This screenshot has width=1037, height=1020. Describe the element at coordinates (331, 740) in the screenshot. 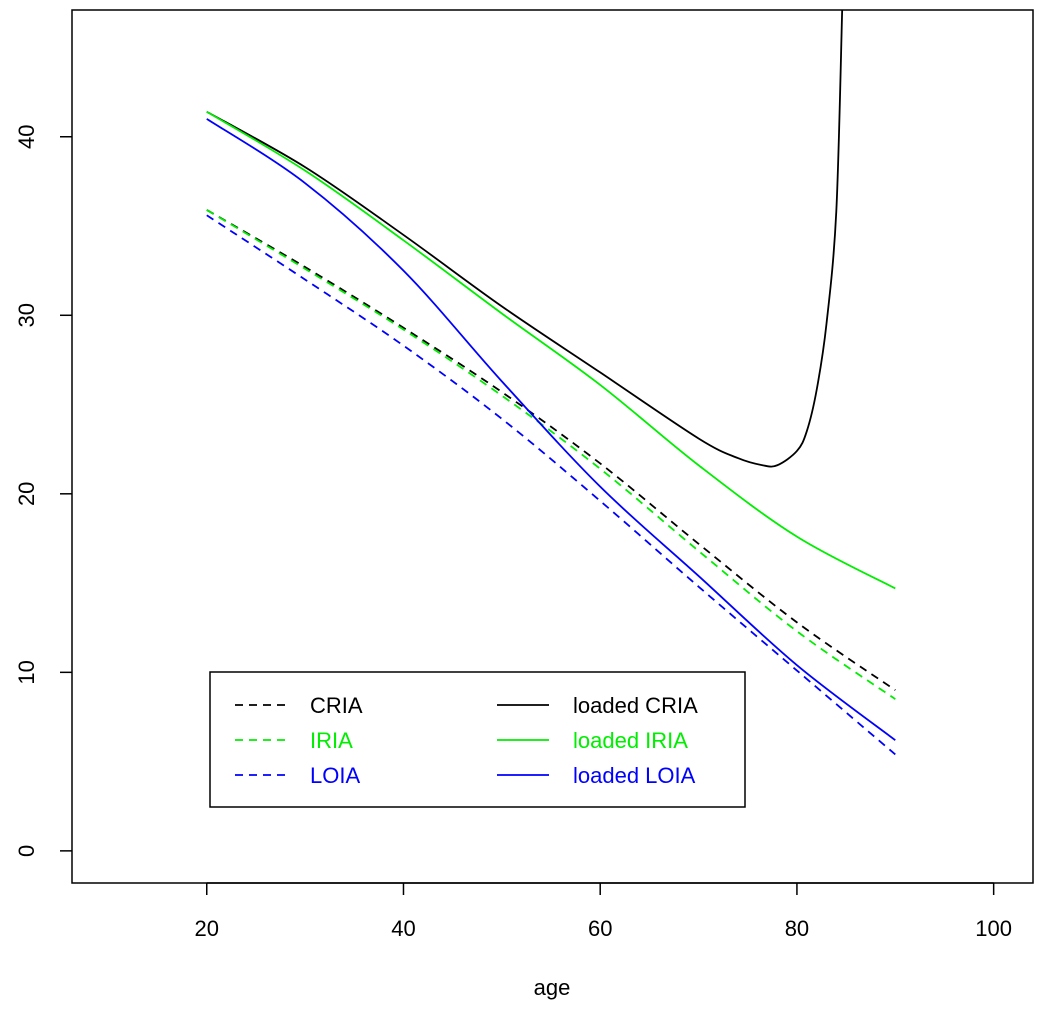

I see `legend-label-iria: IRIA` at that location.